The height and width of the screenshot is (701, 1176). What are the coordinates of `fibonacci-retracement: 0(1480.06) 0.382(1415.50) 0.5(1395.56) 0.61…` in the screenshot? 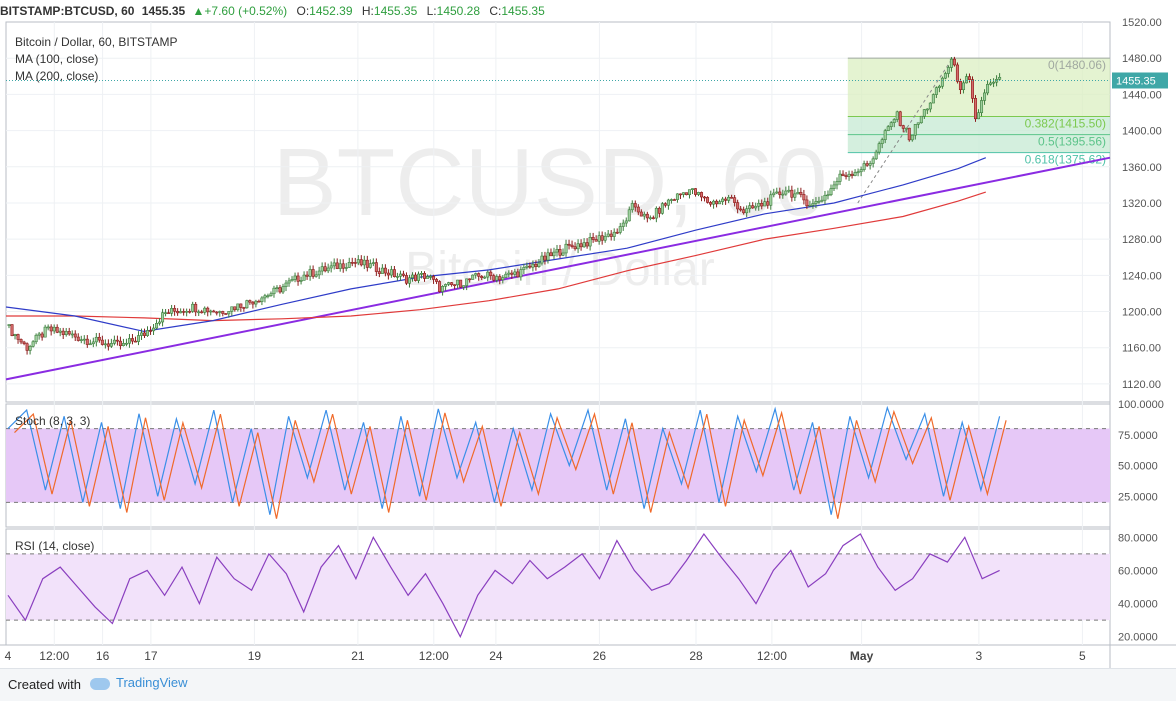 It's located at (978, 112).